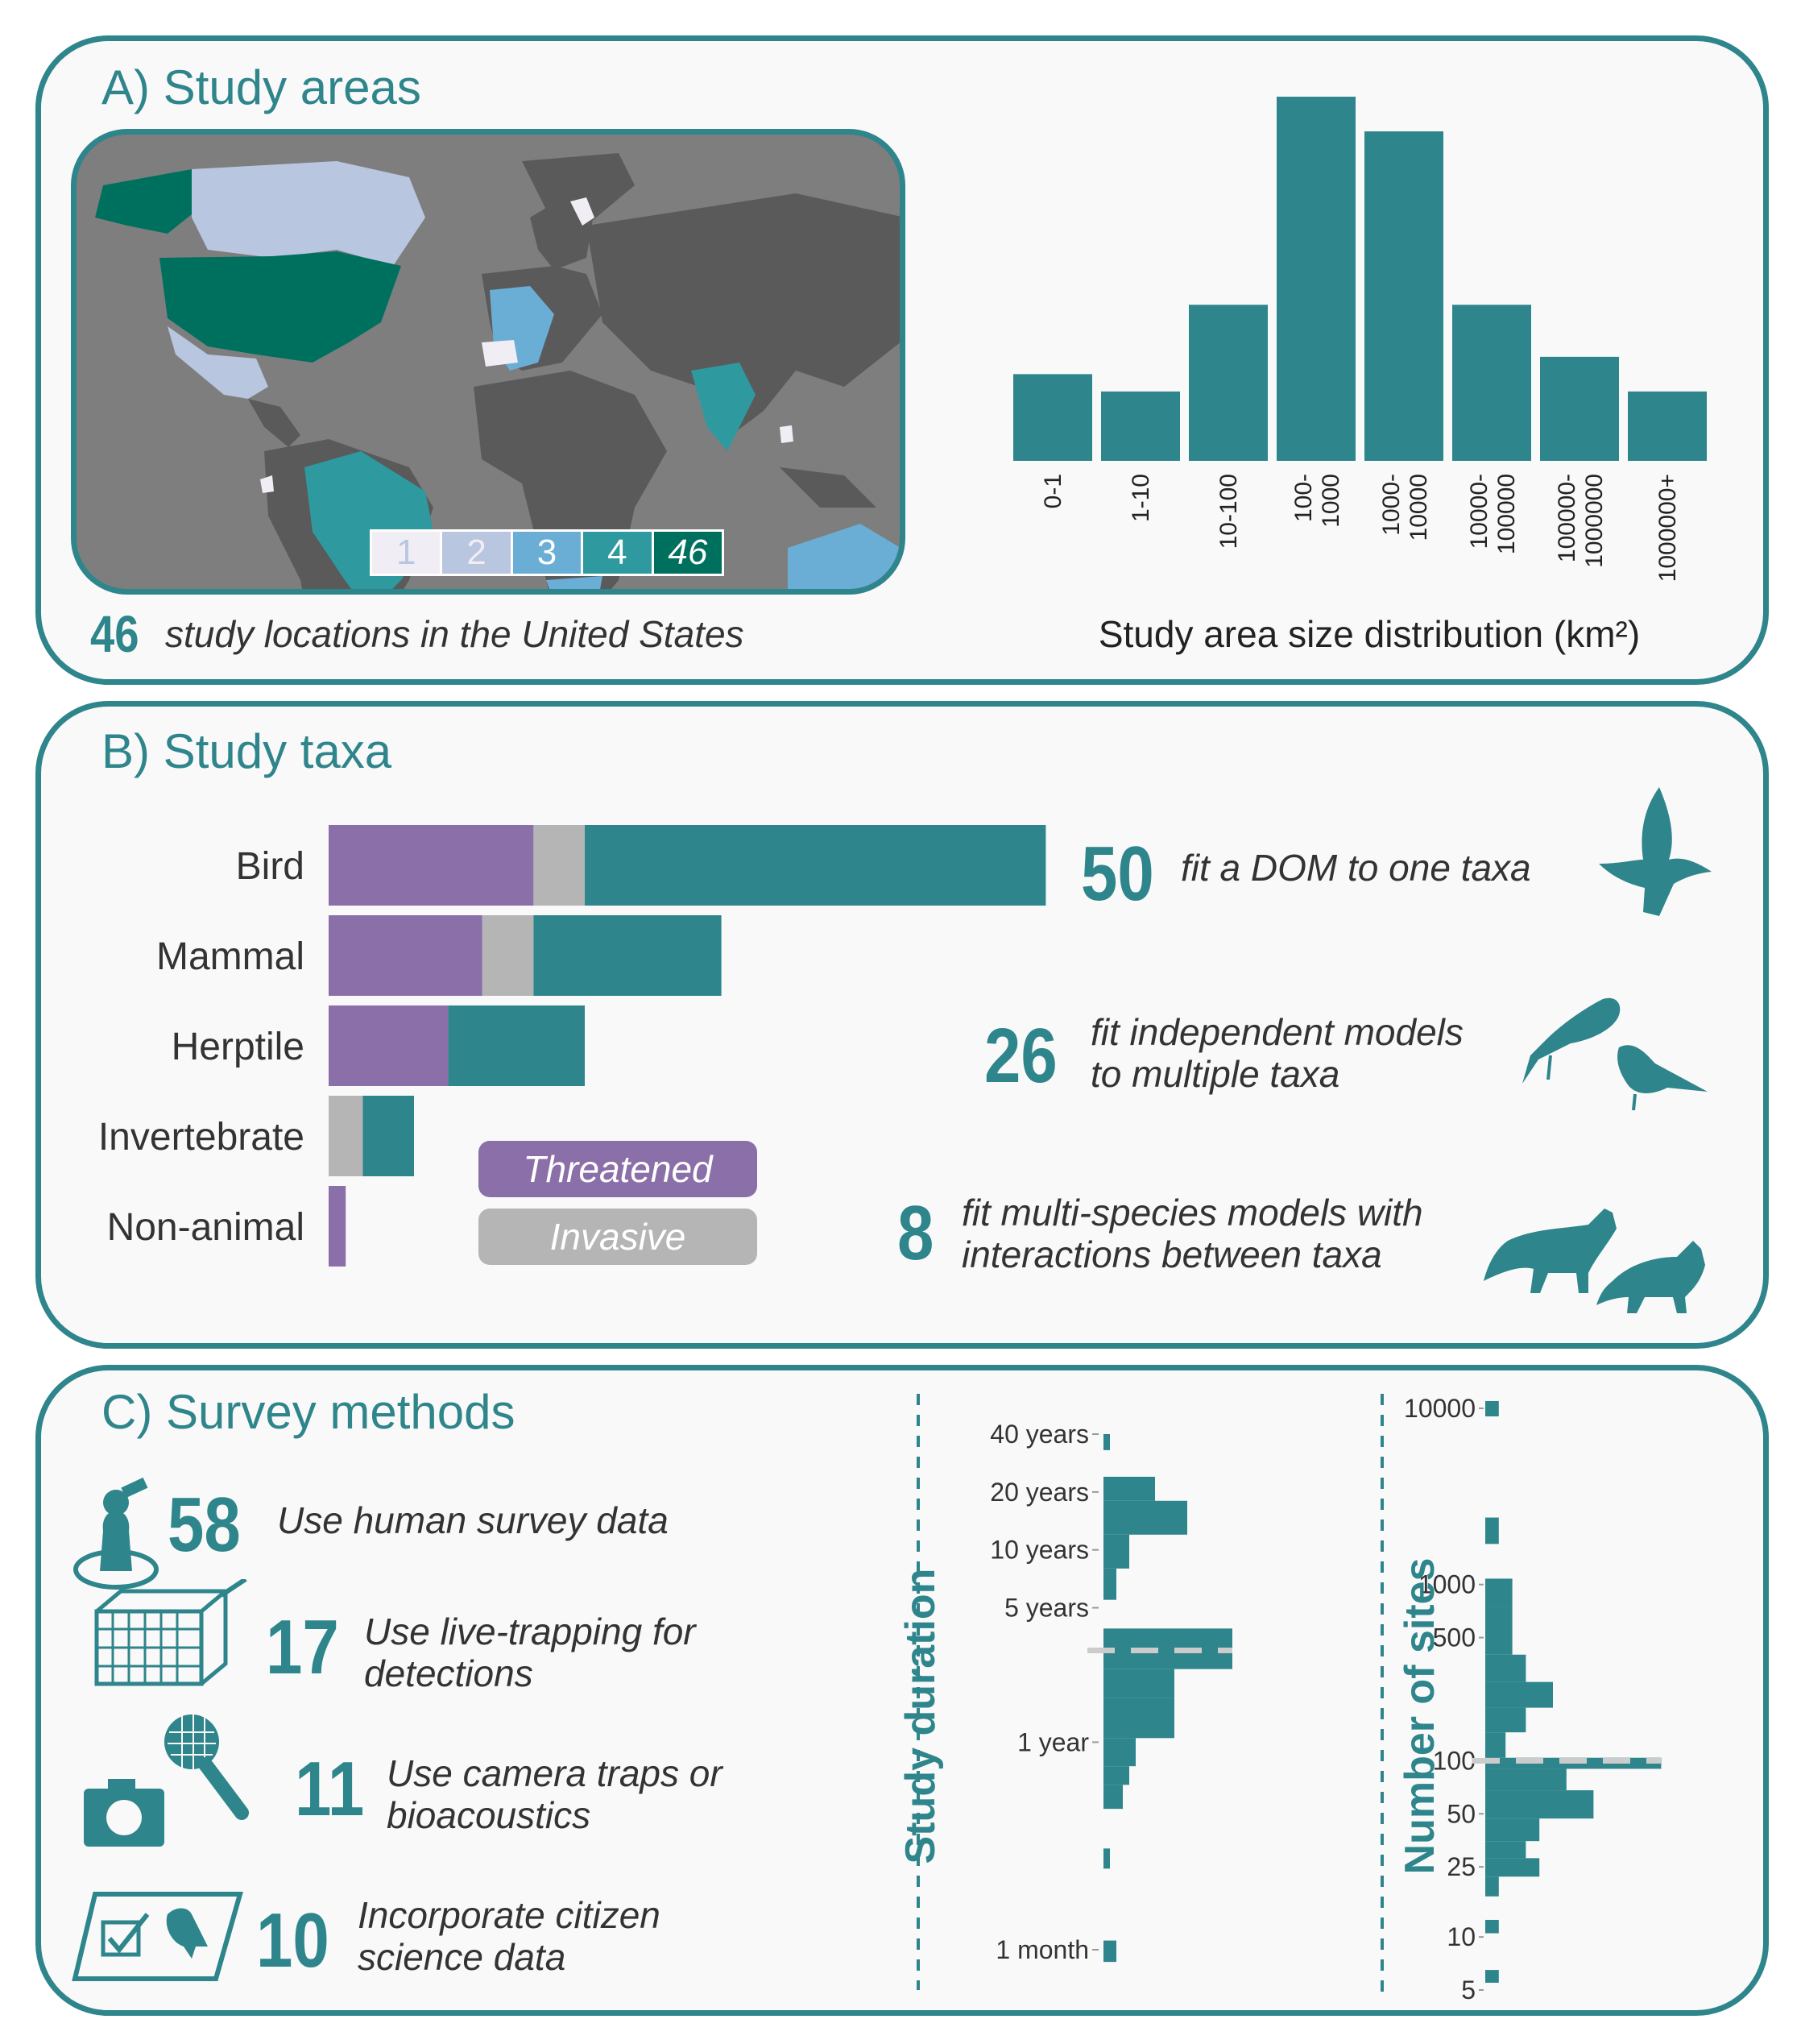  I want to click on map-legend: 1 2 3 4 46, so click(547, 552).